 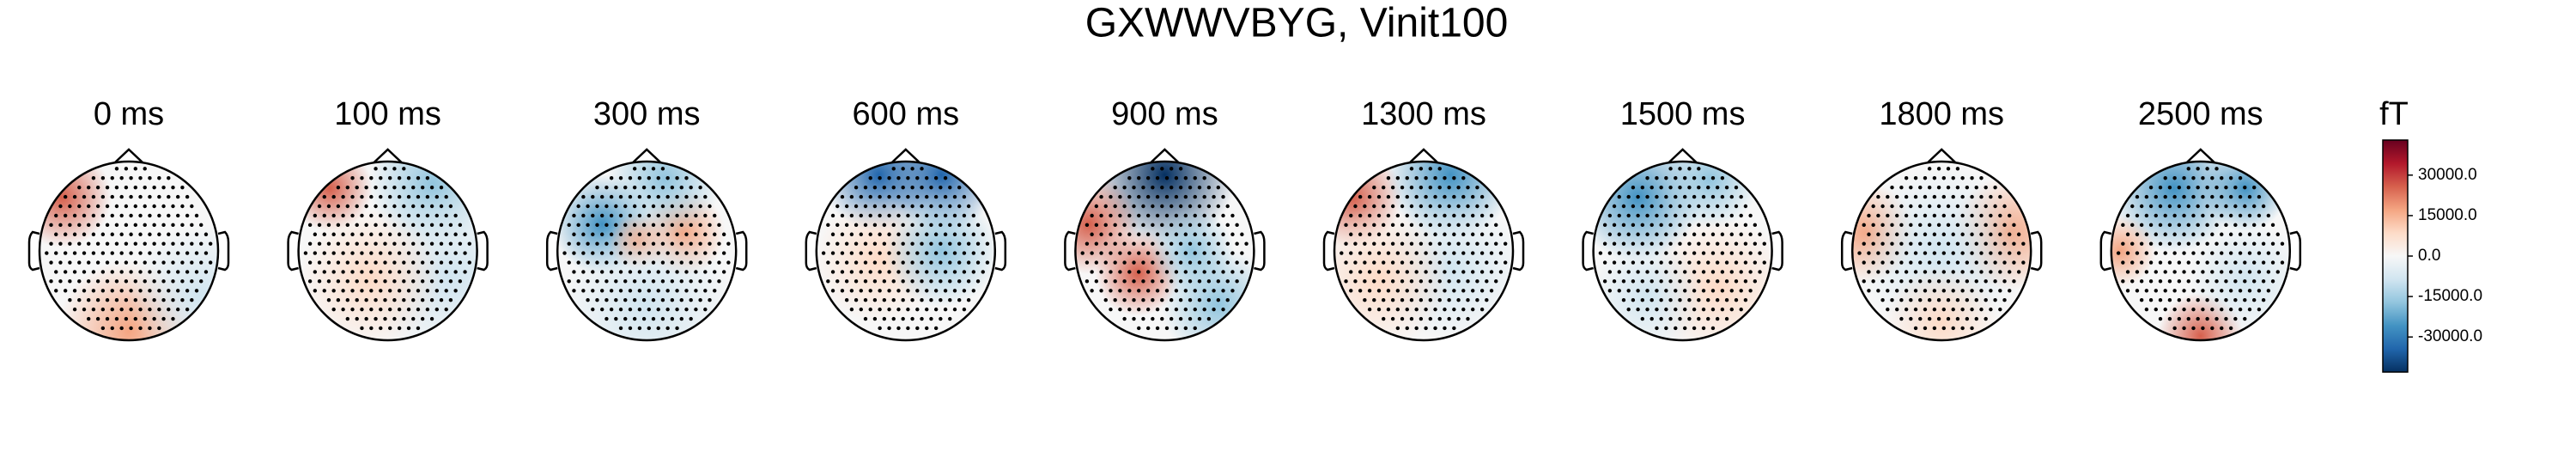 What do you see at coordinates (2201, 251) in the screenshot?
I see `head-outline` at bounding box center [2201, 251].